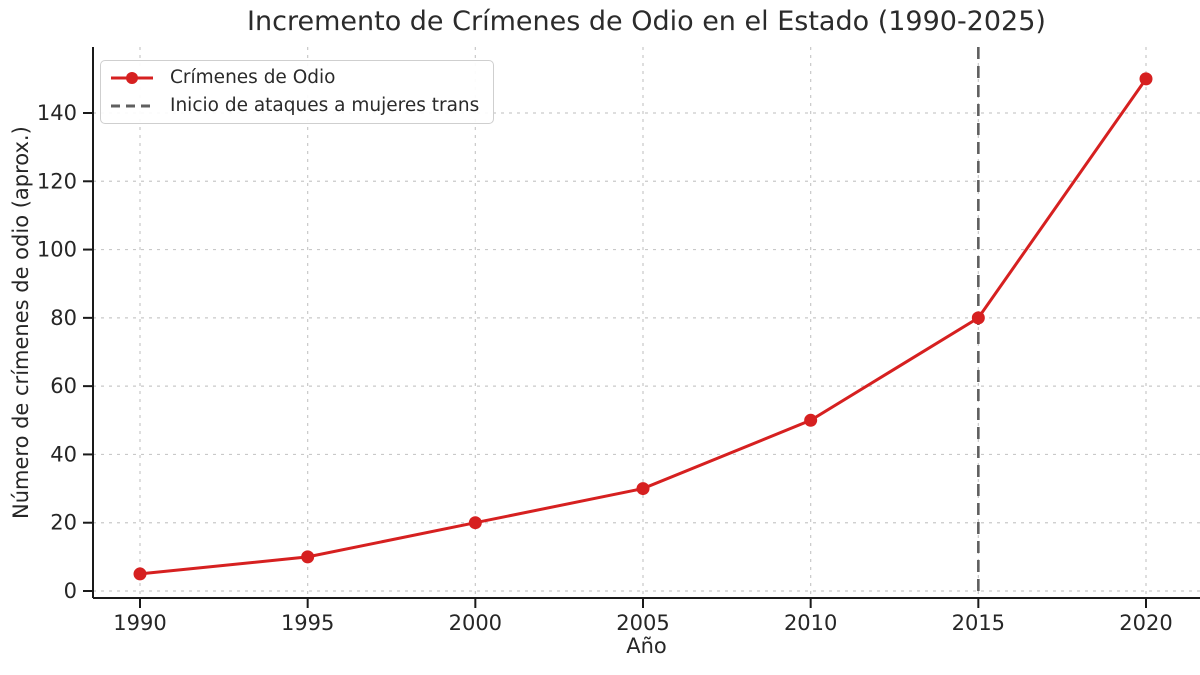  What do you see at coordinates (132, 106) in the screenshot?
I see `dashed-line-sample` at bounding box center [132, 106].